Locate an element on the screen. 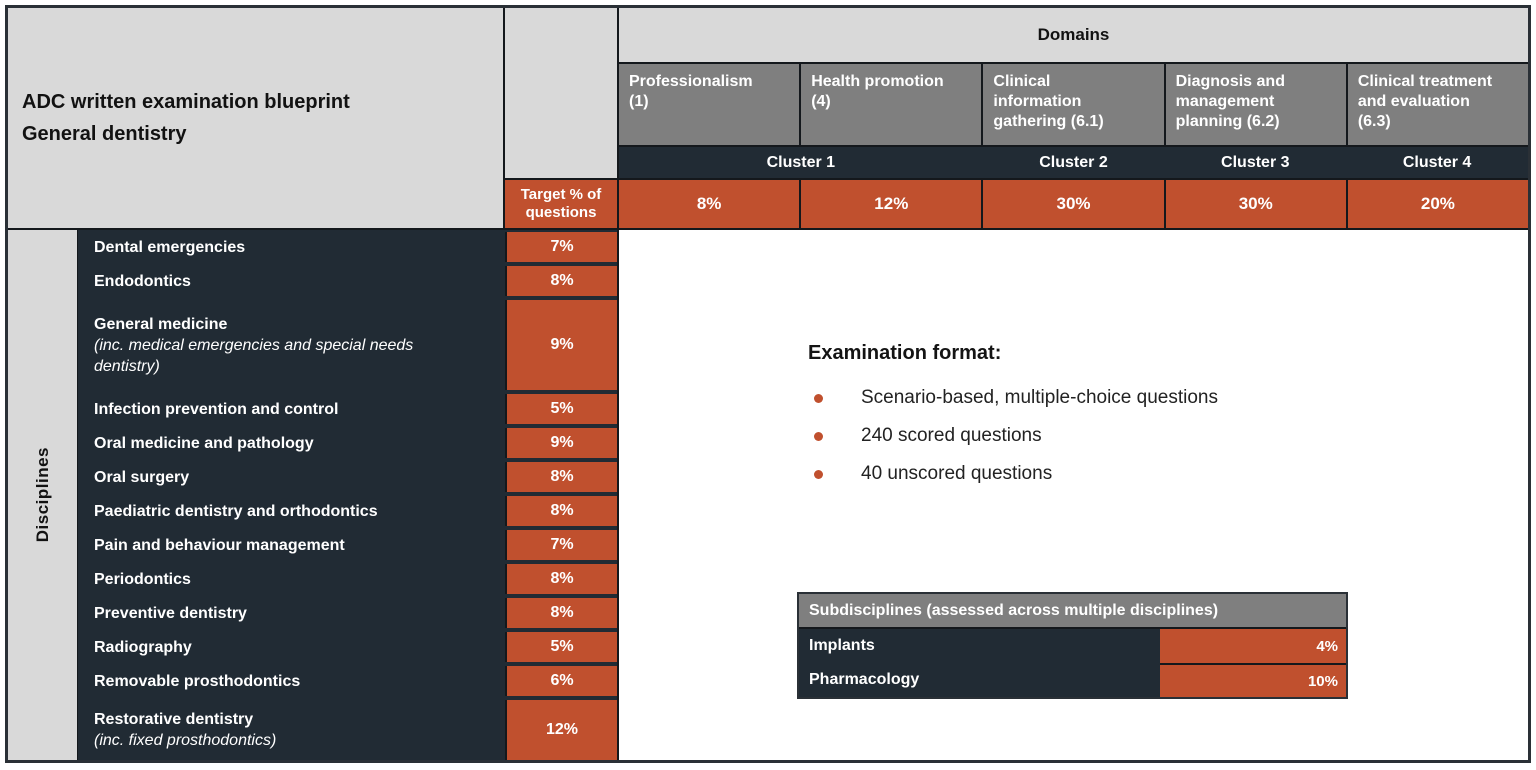  discipline-name: Restorative dentistry is located at coordinates (174, 719).